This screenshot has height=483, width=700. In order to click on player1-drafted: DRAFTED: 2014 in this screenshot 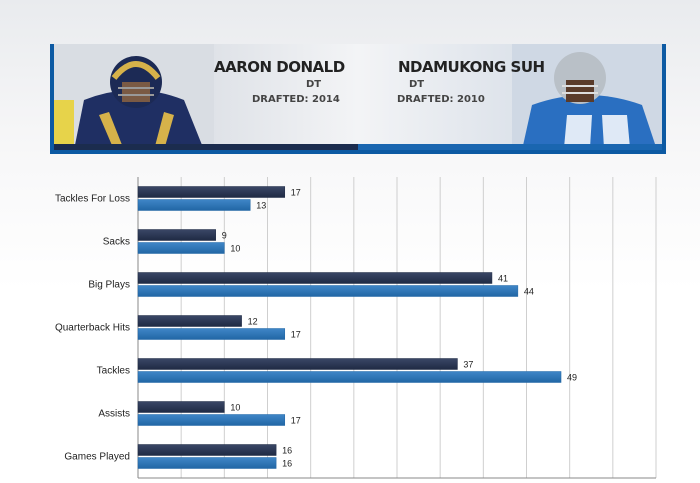, I will do `click(296, 99)`.